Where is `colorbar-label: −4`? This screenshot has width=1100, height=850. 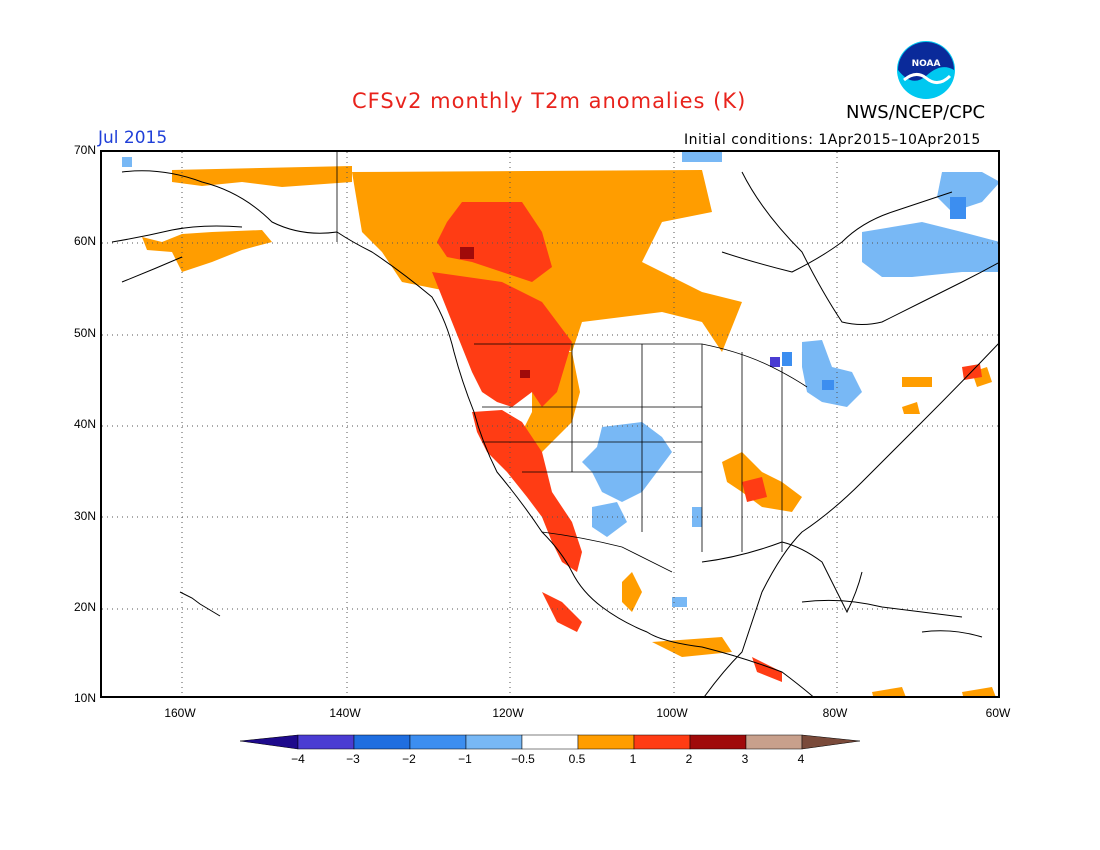
colorbar-label: −4 is located at coordinates (298, 759).